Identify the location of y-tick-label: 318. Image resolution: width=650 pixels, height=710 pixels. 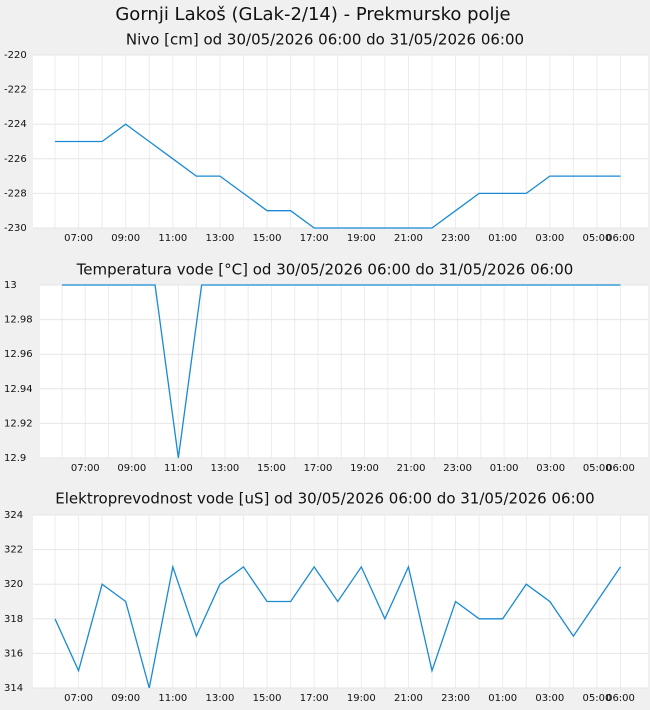
(13, 619).